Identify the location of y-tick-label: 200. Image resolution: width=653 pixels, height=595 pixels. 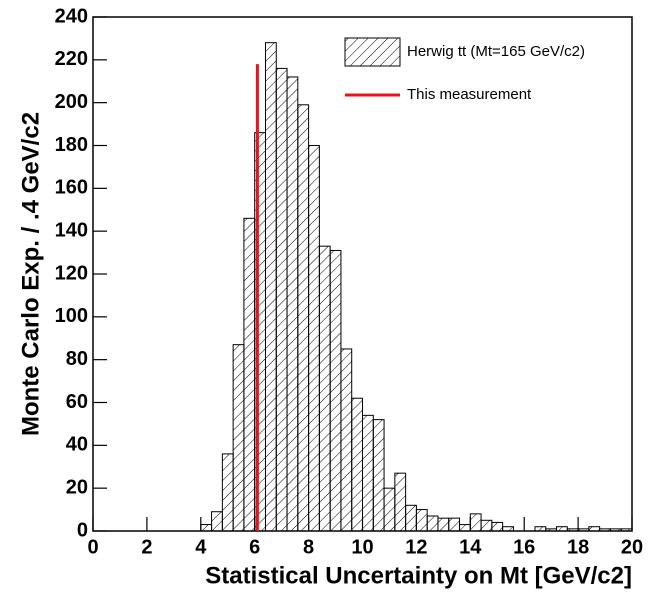
(71, 102).